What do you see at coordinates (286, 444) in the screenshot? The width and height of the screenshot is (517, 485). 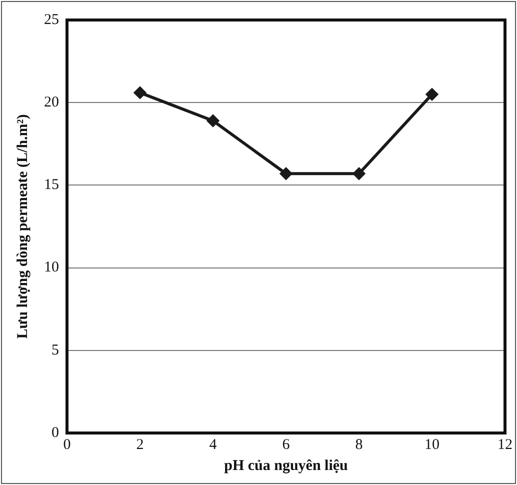 I see `x-tick-label: 6` at bounding box center [286, 444].